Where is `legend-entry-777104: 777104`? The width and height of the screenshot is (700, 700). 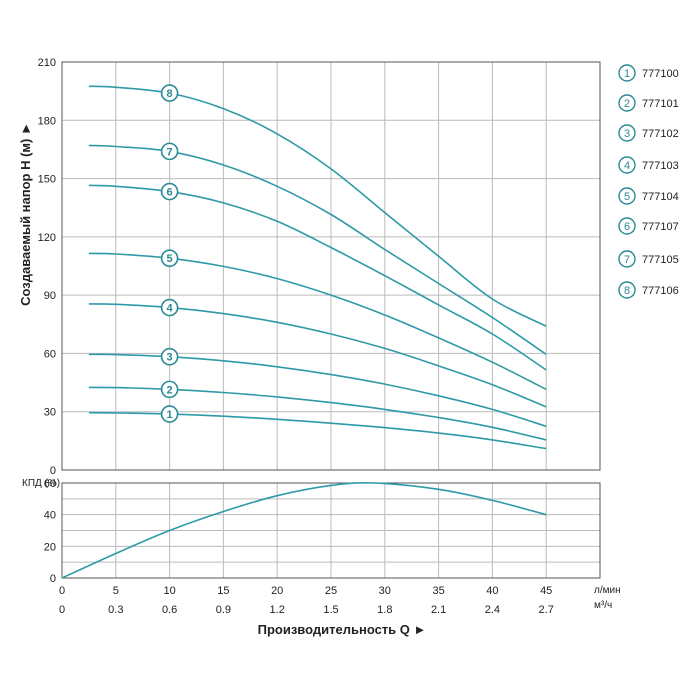 legend-entry-777104: 777104 is located at coordinates (660, 197).